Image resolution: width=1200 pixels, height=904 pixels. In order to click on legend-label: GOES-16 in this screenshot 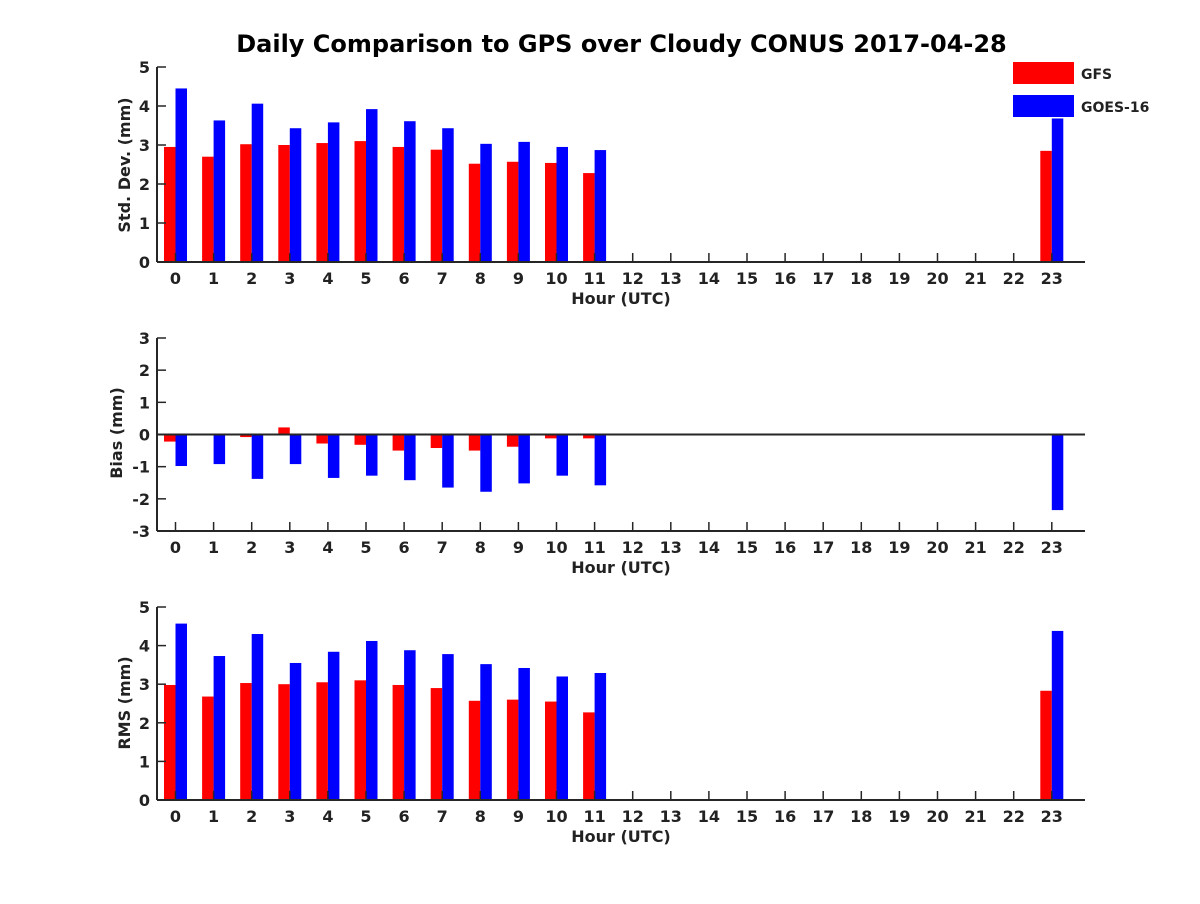, I will do `click(1115, 108)`.